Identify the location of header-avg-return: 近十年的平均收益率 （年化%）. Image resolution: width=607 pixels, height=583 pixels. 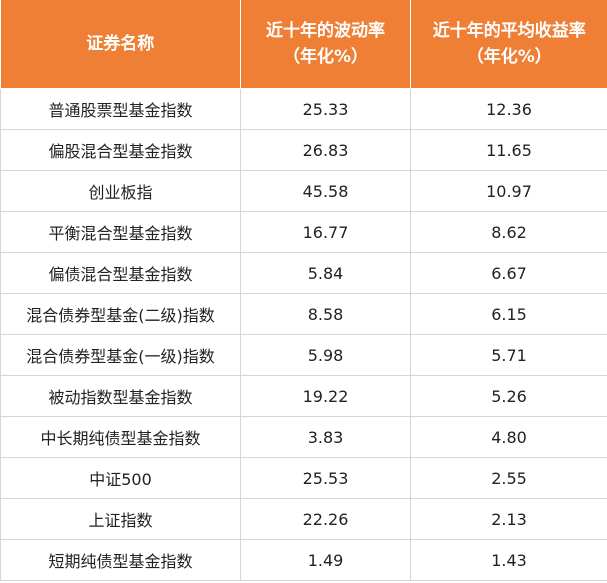
(508, 44).